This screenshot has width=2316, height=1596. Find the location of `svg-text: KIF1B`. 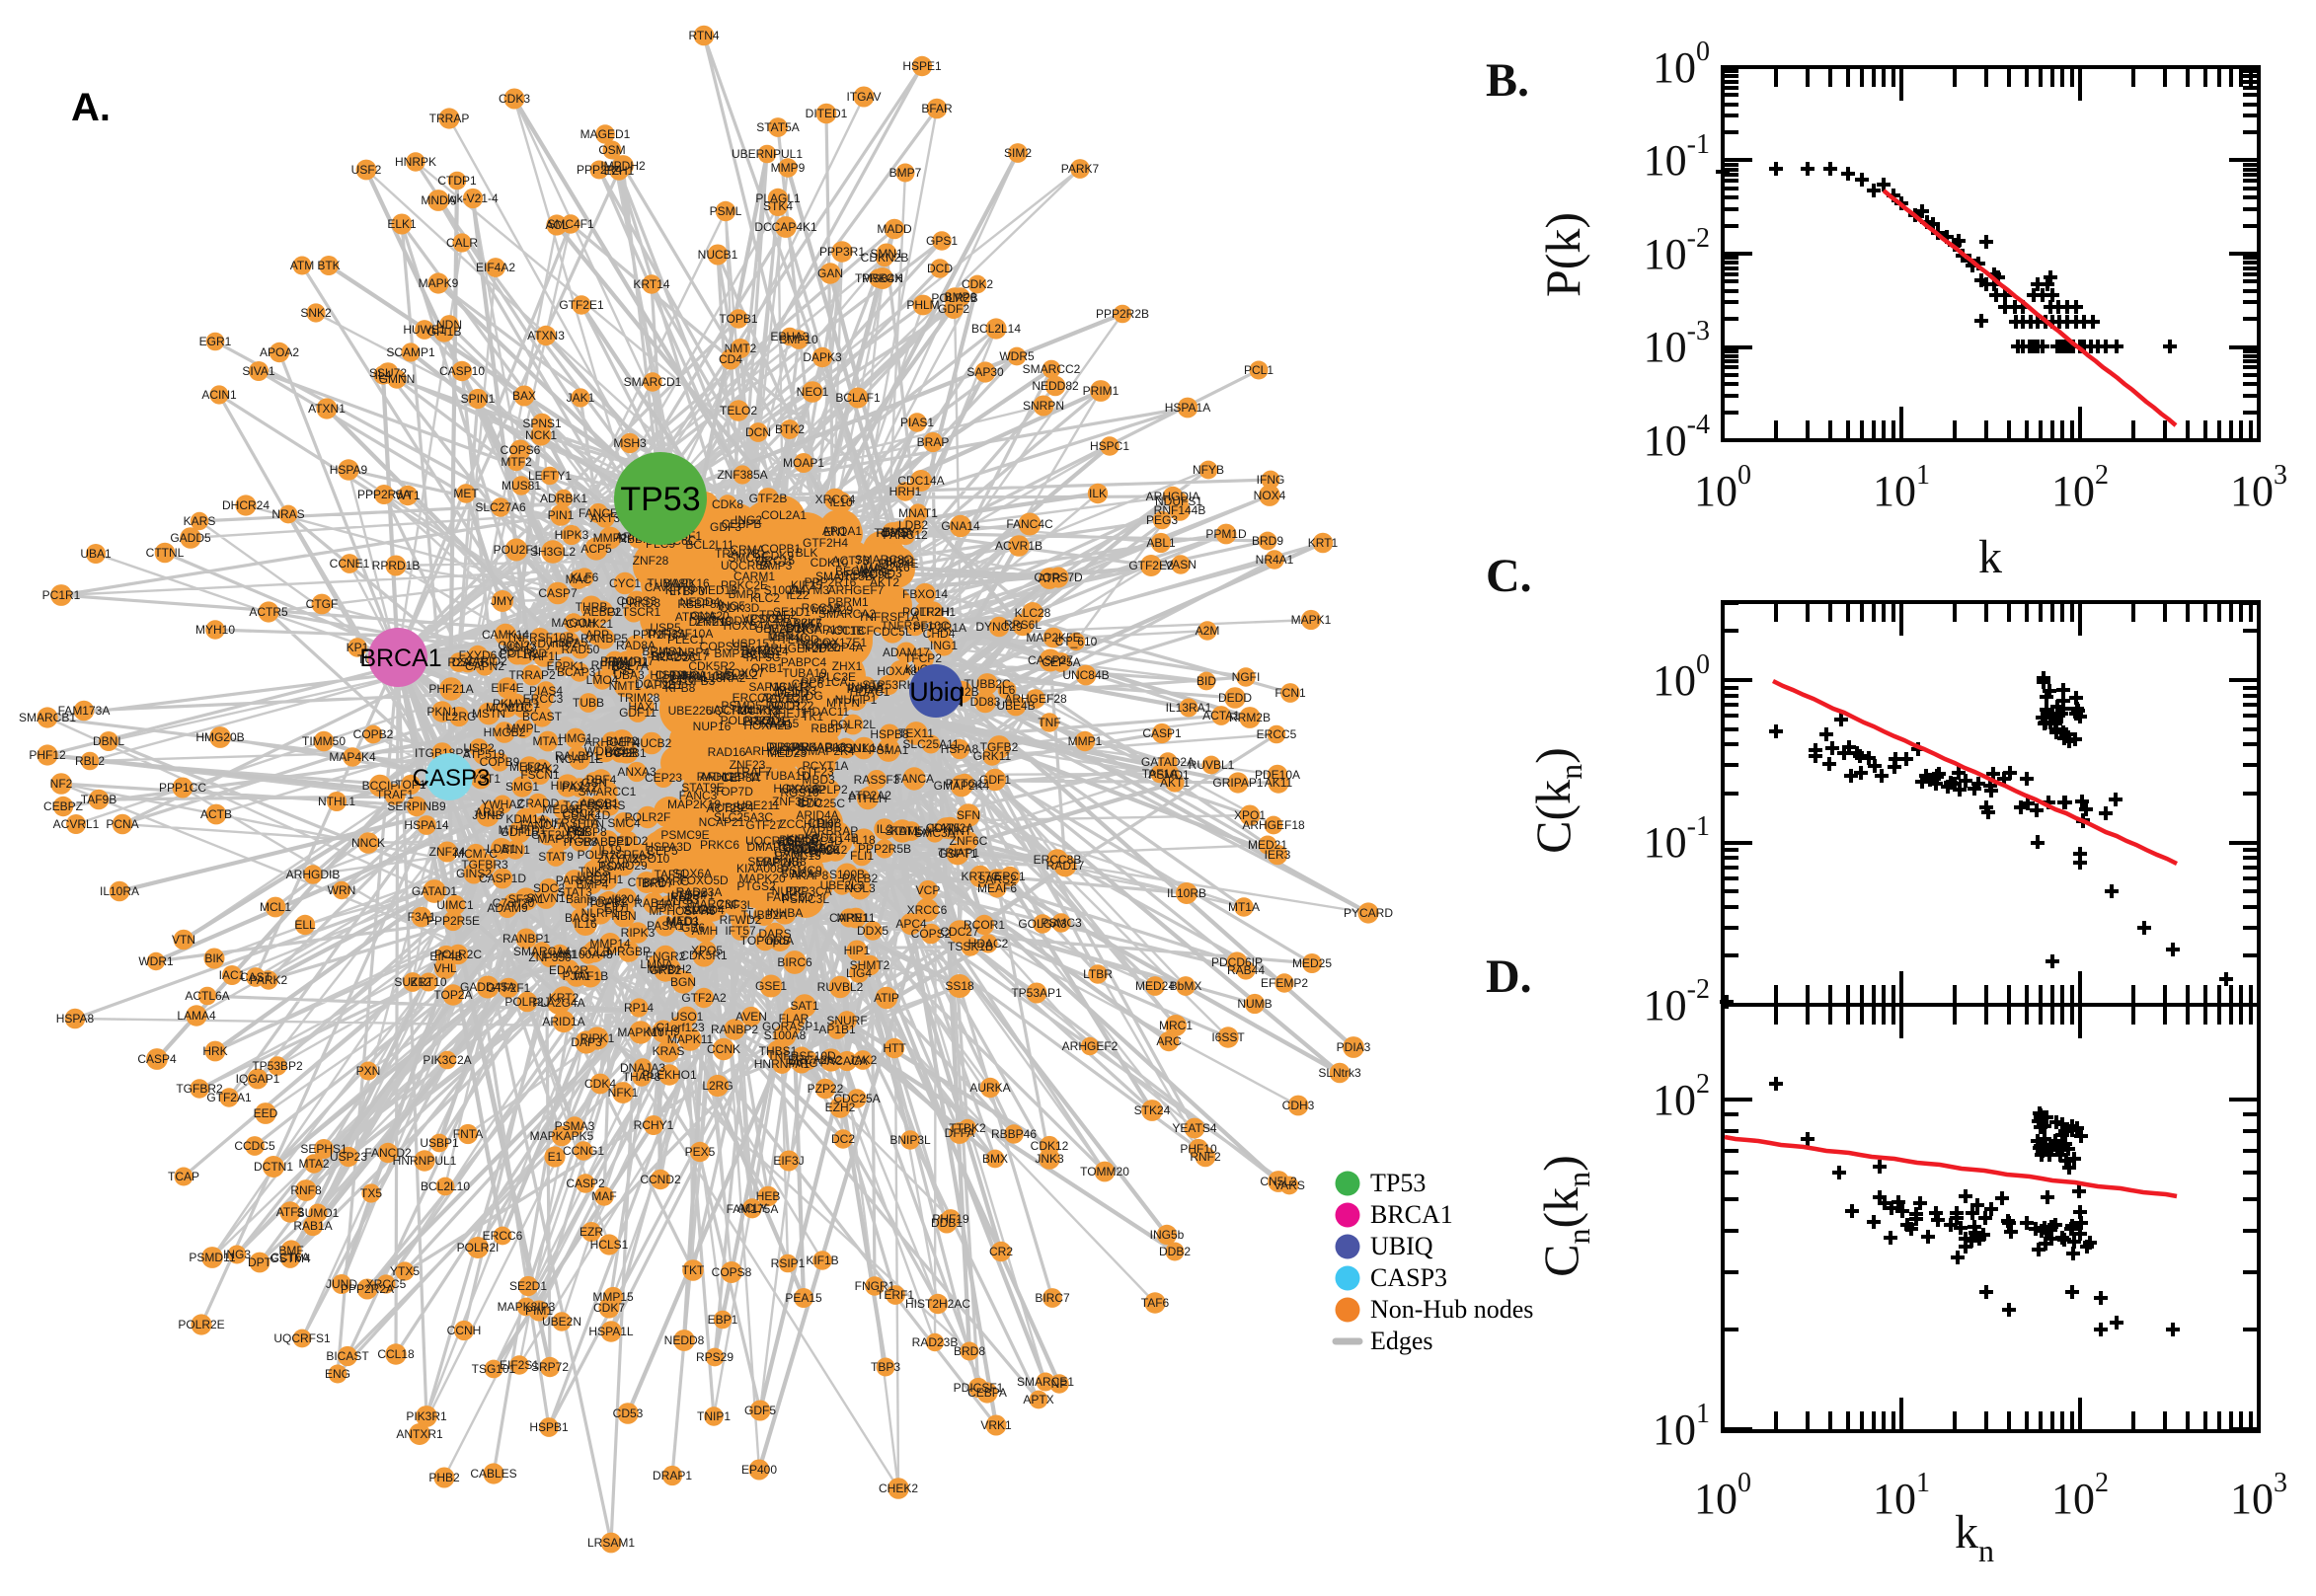

svg-text: KIF1B is located at coordinates (822, 1260).